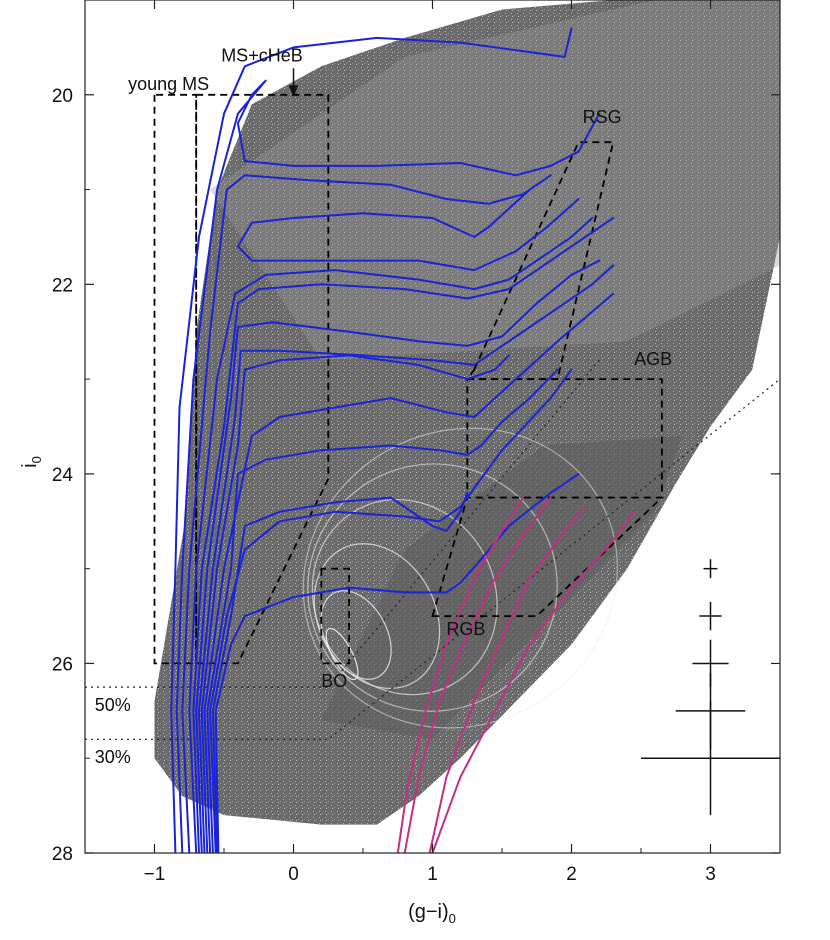 This screenshot has width=830, height=940. I want to click on annotation-50-: 50%, so click(113, 705).